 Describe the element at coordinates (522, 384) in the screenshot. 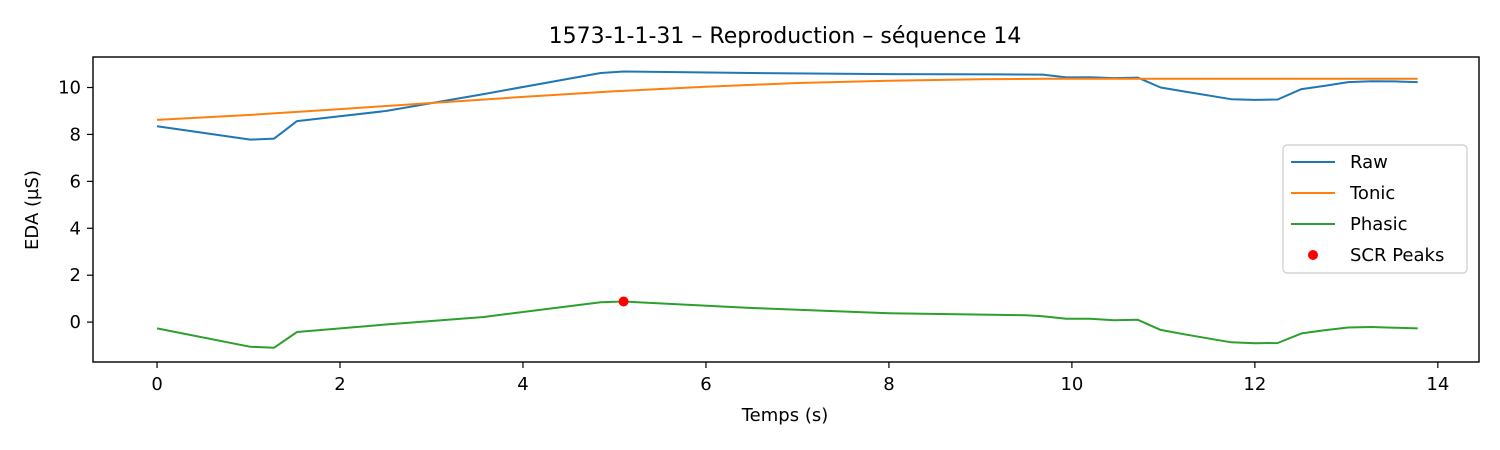

I see `x-tick-label: 4` at that location.